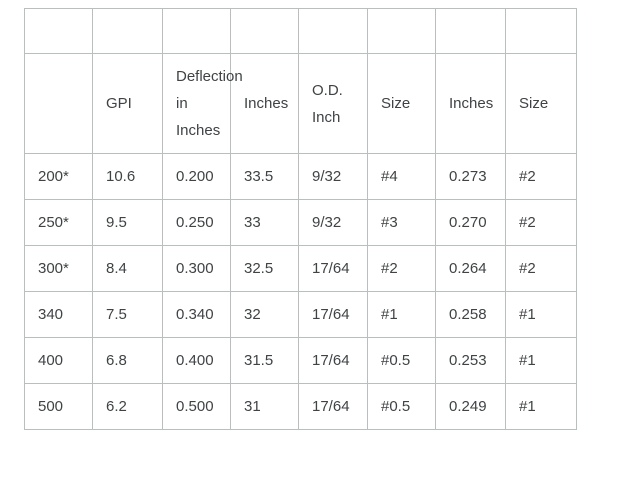 This screenshot has width=618, height=491. What do you see at coordinates (333, 103) in the screenshot?
I see `header-cell-od-inch: O.D. Inch` at bounding box center [333, 103].